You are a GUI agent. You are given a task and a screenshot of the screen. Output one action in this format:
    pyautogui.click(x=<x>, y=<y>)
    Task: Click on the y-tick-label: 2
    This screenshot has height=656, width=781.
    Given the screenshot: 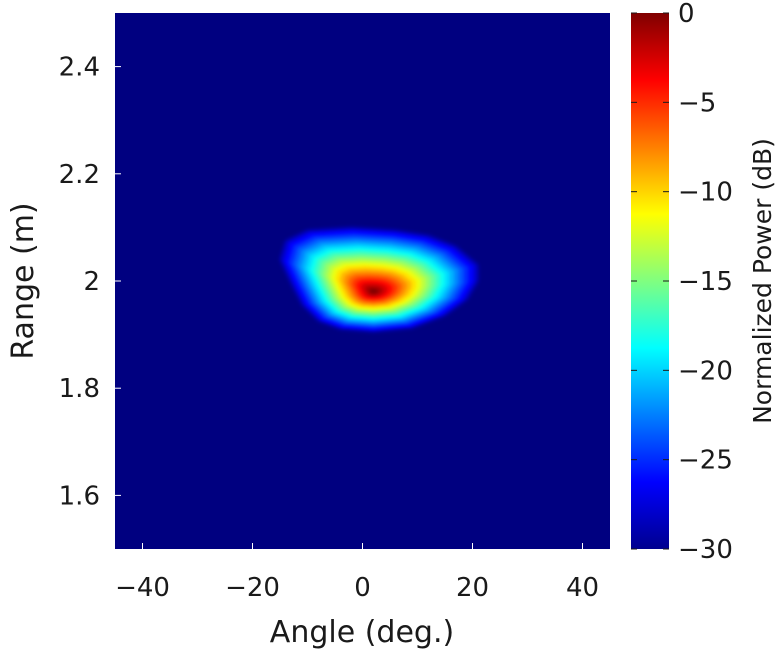 What is the action you would take?
    pyautogui.click(x=91, y=282)
    